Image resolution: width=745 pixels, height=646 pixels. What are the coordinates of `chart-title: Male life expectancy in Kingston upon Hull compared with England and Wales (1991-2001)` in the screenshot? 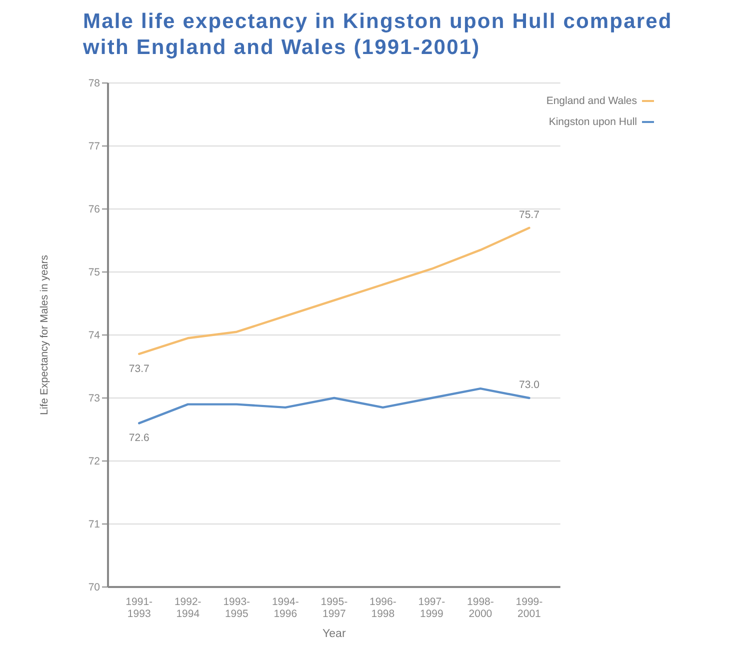 It's located at (378, 35).